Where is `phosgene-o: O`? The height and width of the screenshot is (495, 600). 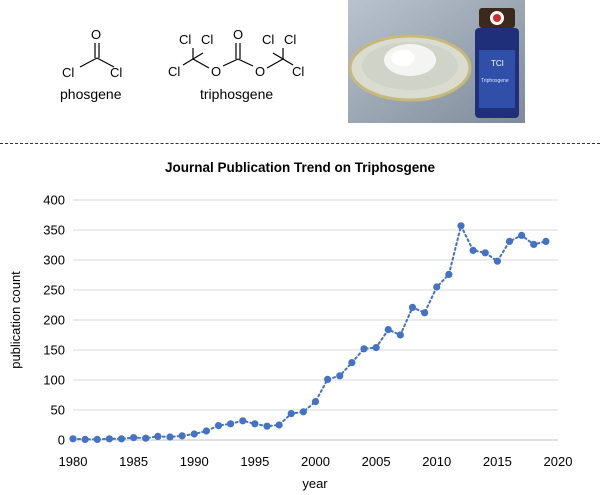 phosgene-o: O is located at coordinates (96, 34).